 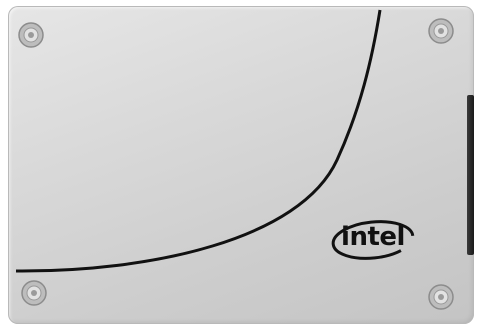 I want to click on screw-top-right, so click(x=441, y=31).